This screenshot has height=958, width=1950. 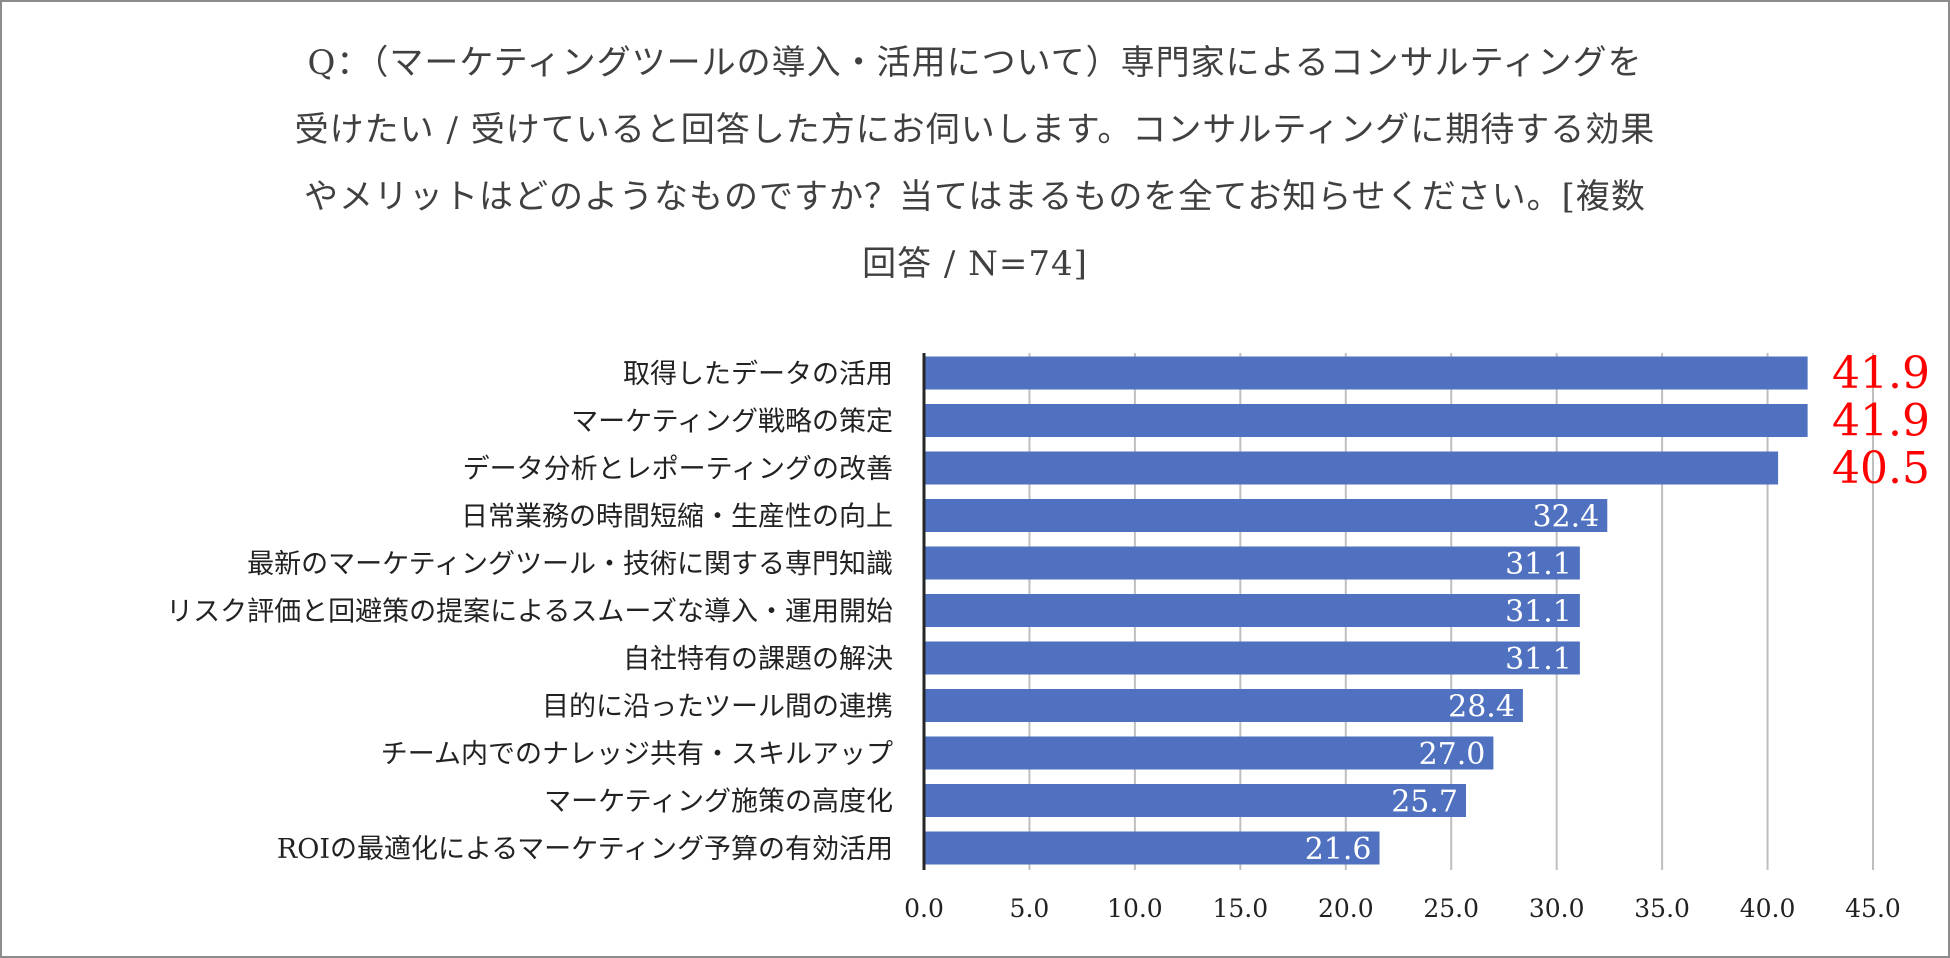 I want to click on value-label: 28.4, so click(x=1481, y=707).